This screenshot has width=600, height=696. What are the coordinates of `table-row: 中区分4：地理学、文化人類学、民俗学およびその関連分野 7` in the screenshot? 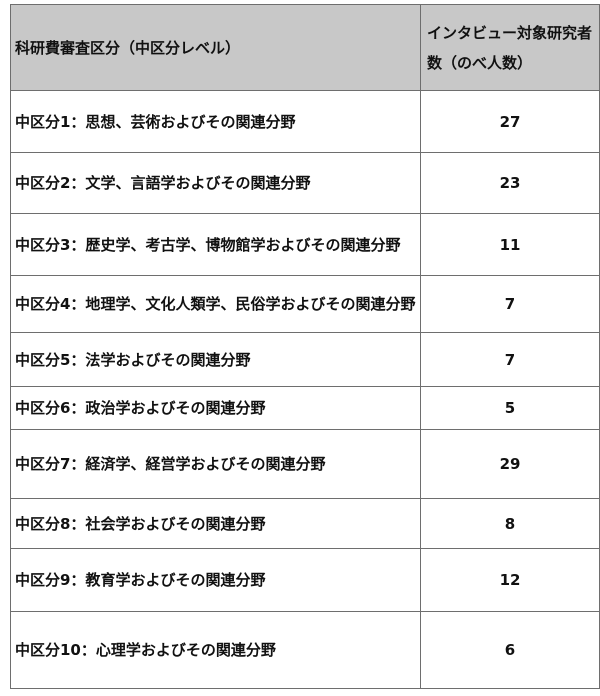 It's located at (305, 304).